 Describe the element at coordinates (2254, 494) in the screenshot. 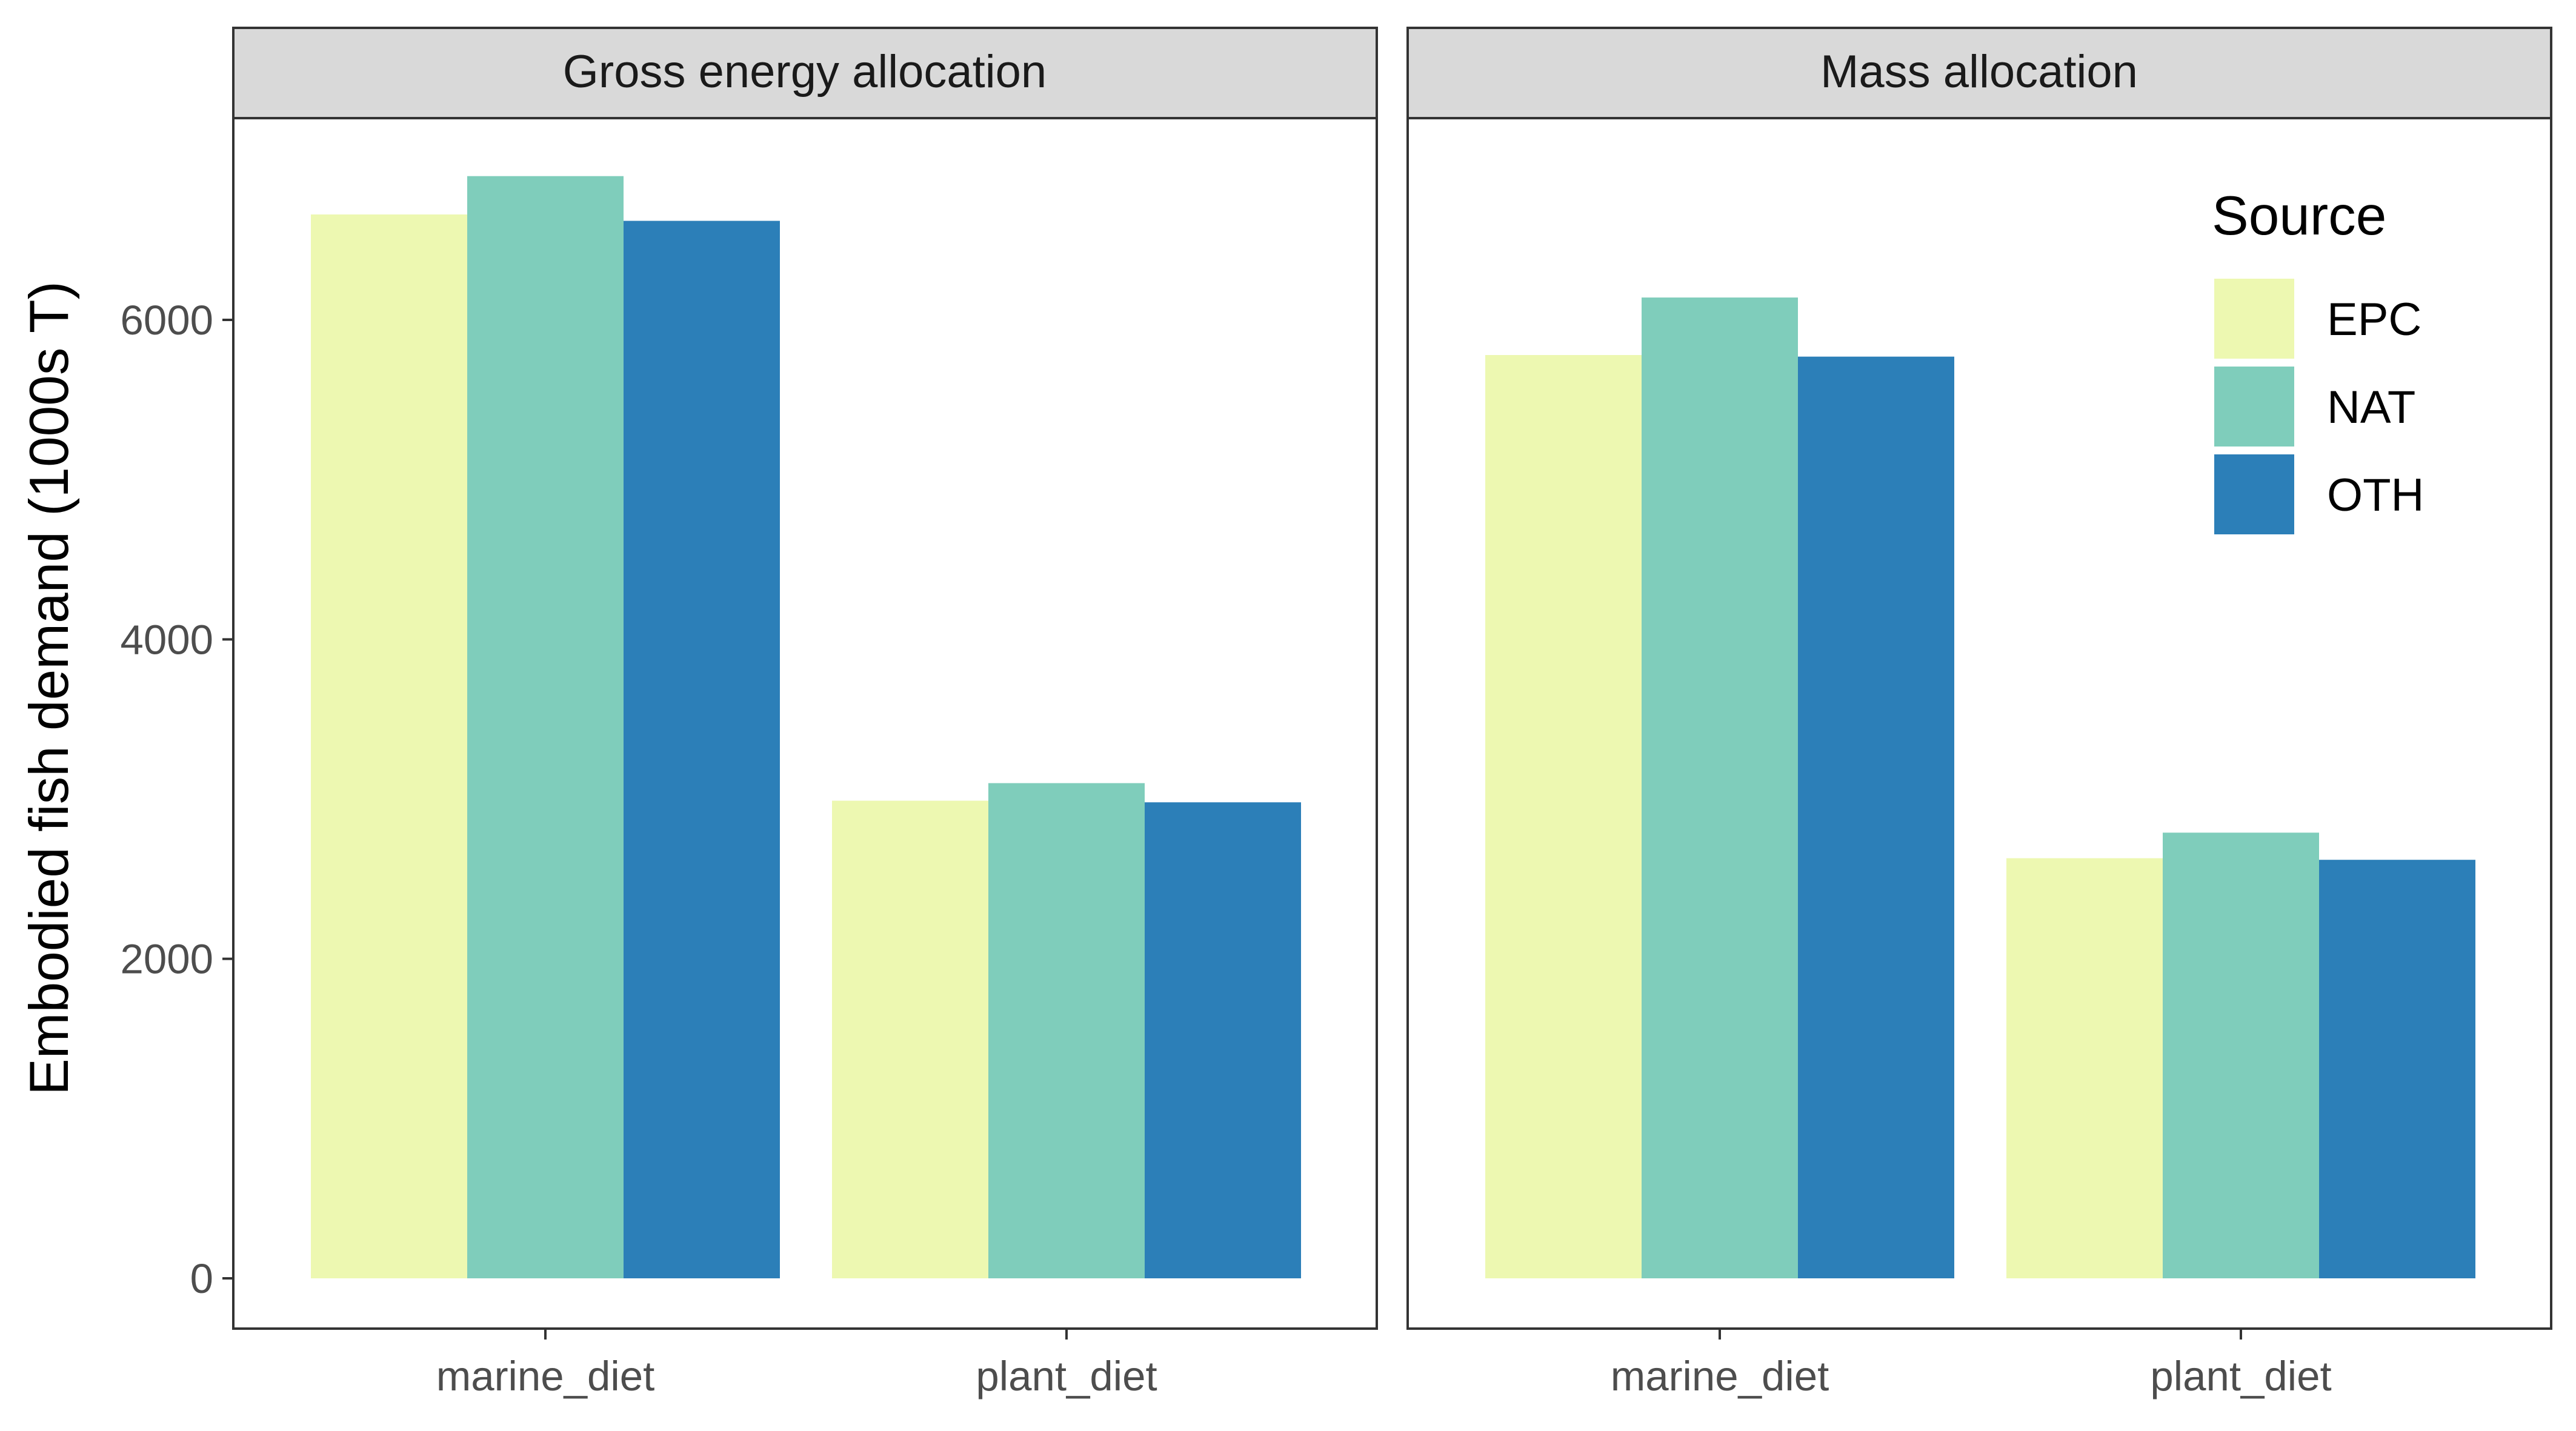

I see `legend-key-oth` at that location.